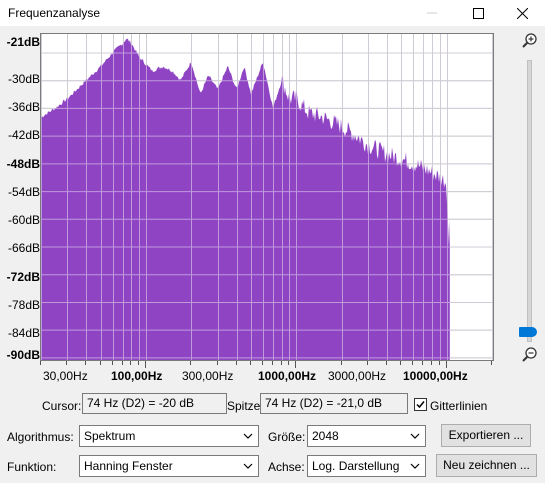 The height and width of the screenshot is (483, 545). I want to click on y-tick-label: -48dB, so click(23, 164).